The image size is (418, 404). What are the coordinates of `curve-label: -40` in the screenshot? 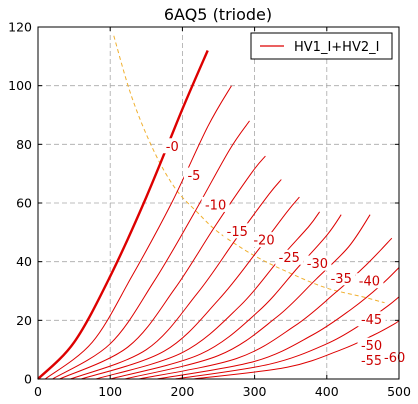 It's located at (369, 282).